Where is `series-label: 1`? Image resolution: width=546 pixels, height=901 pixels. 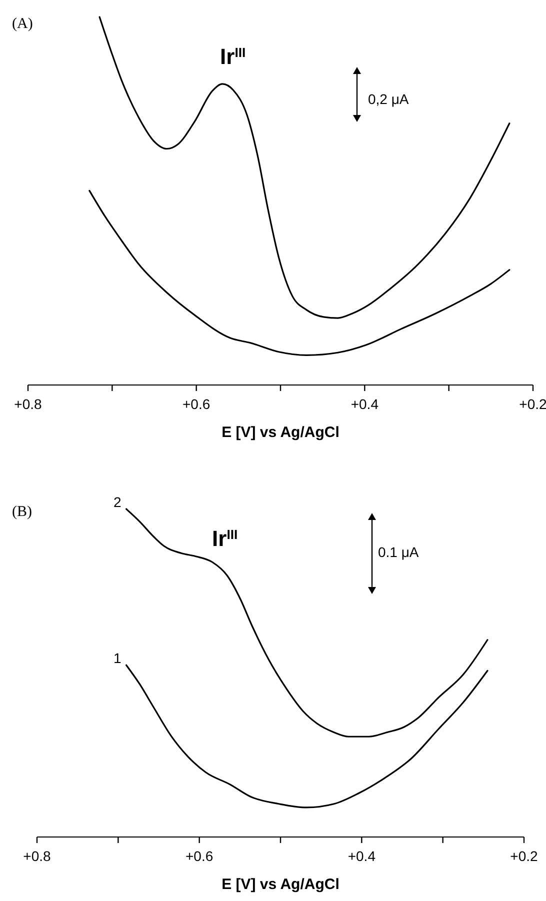
series-label: 1 is located at coordinates (117, 658).